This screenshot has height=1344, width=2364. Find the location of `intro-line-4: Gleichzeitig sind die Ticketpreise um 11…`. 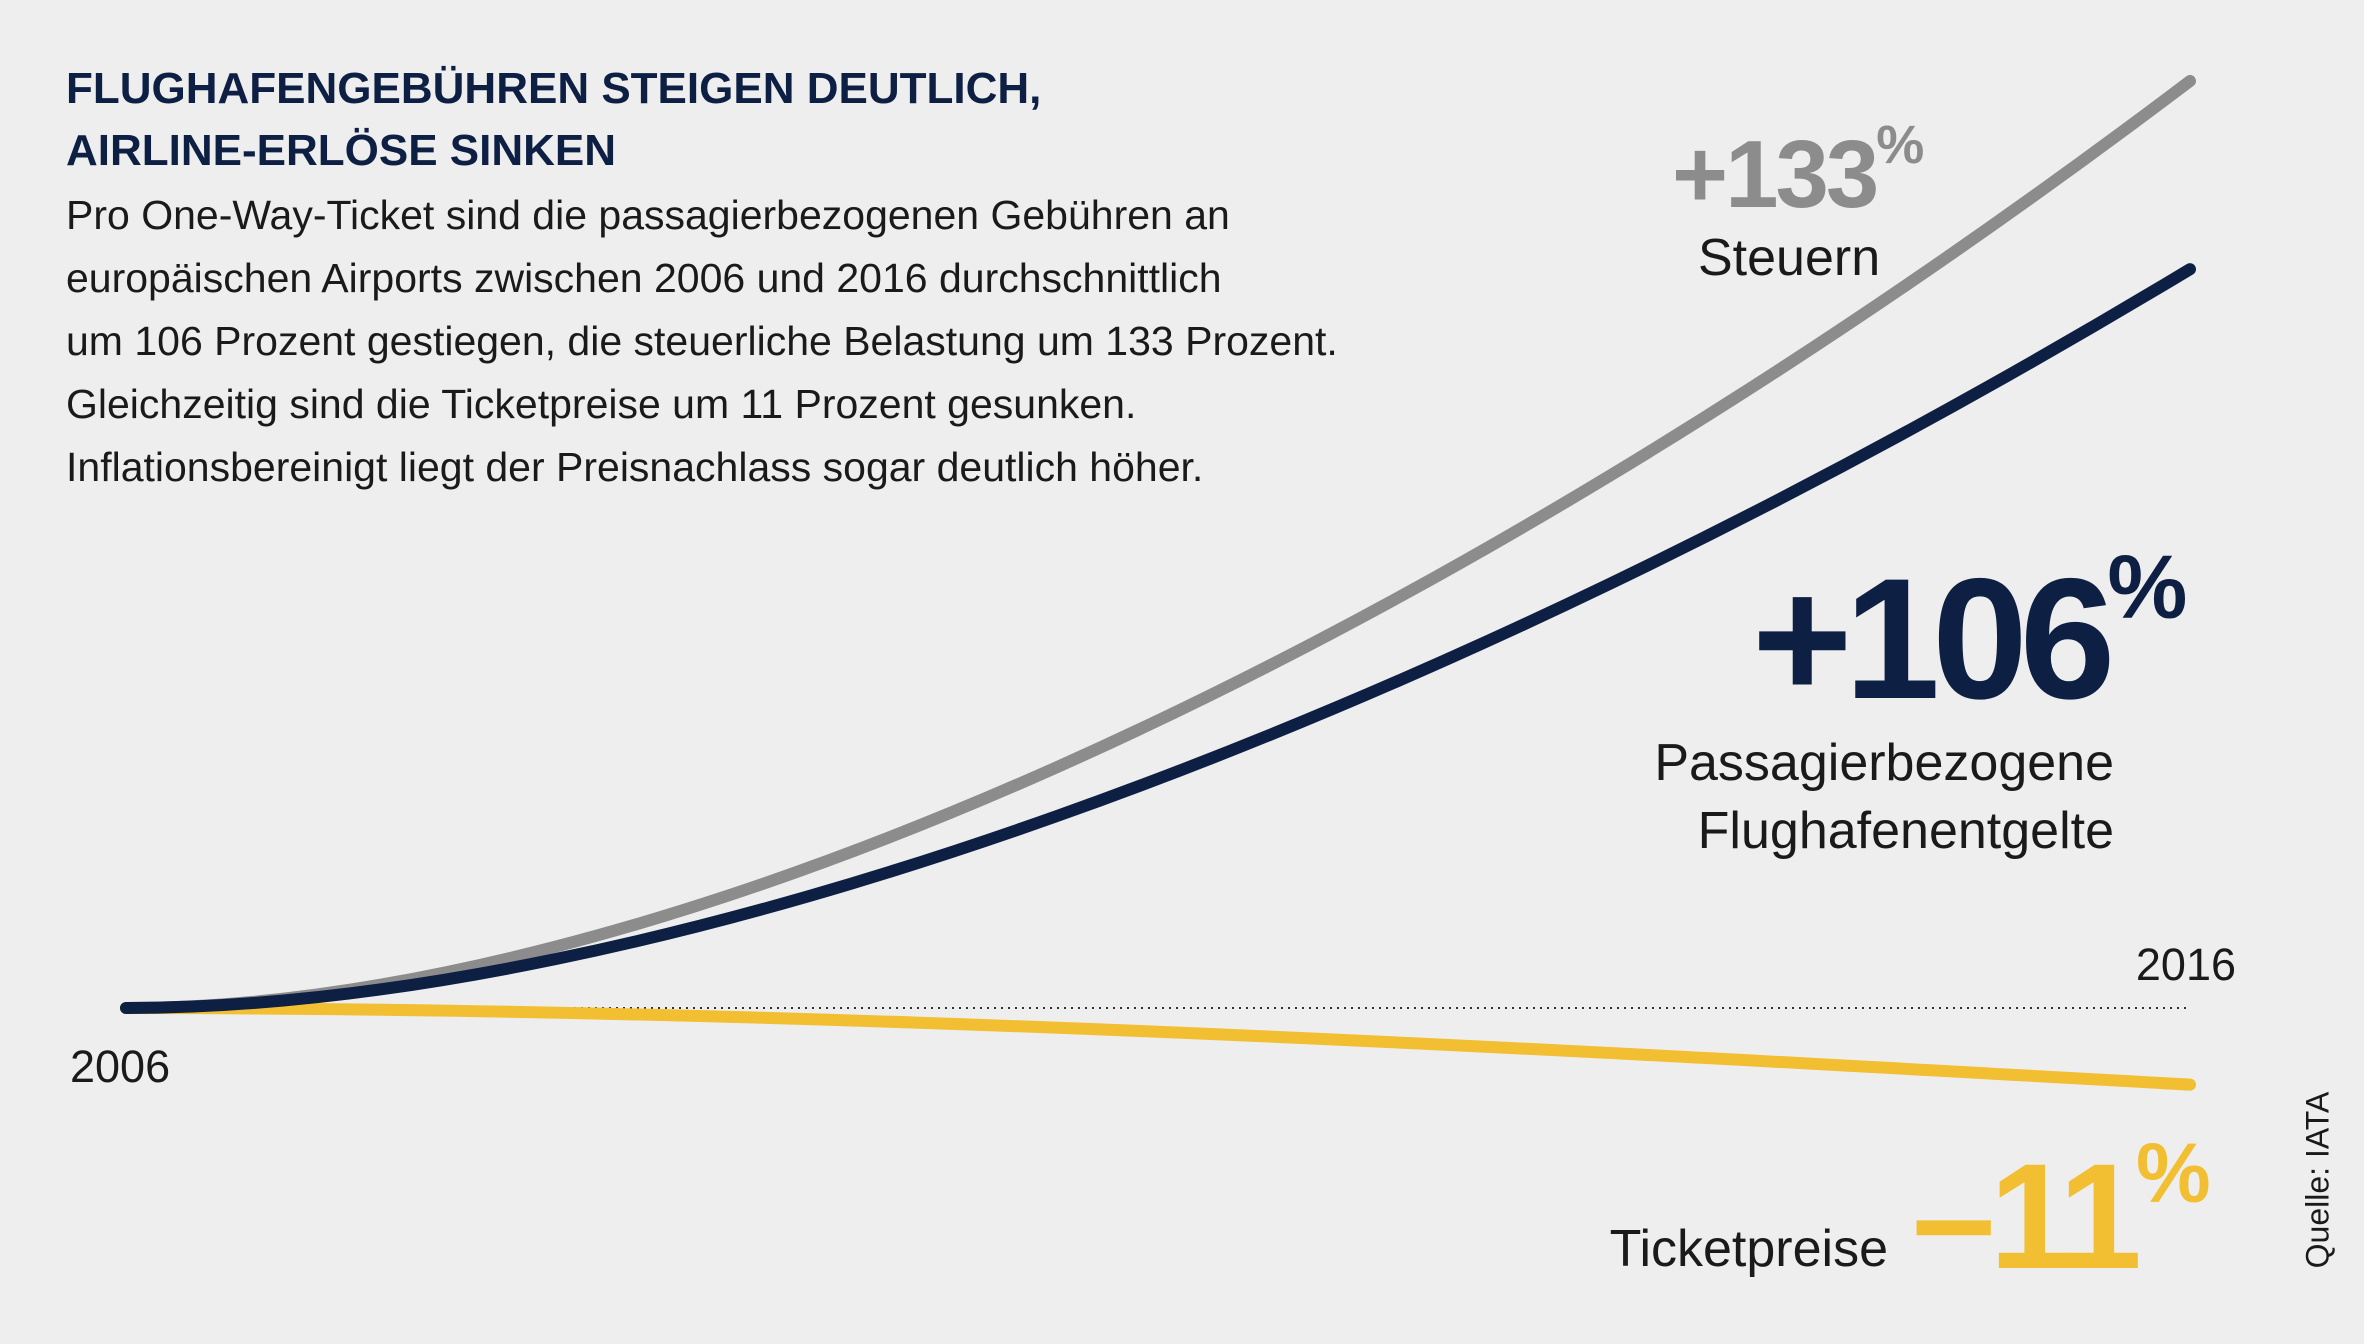

intro-line-4: Gleichzeitig sind die Ticketpreise um 11… is located at coordinates (601, 404).